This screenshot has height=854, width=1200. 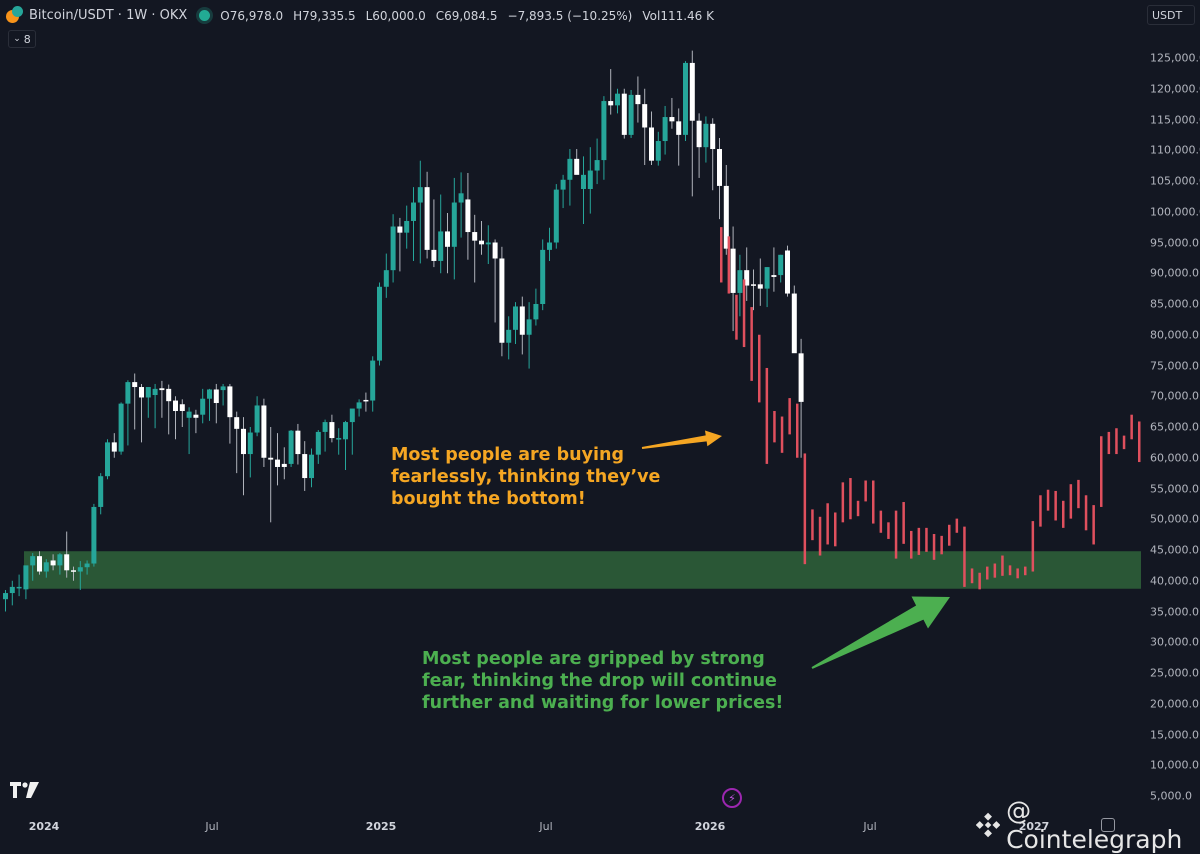 I want to click on price-tick: 125,000.0, so click(x=1175, y=58).